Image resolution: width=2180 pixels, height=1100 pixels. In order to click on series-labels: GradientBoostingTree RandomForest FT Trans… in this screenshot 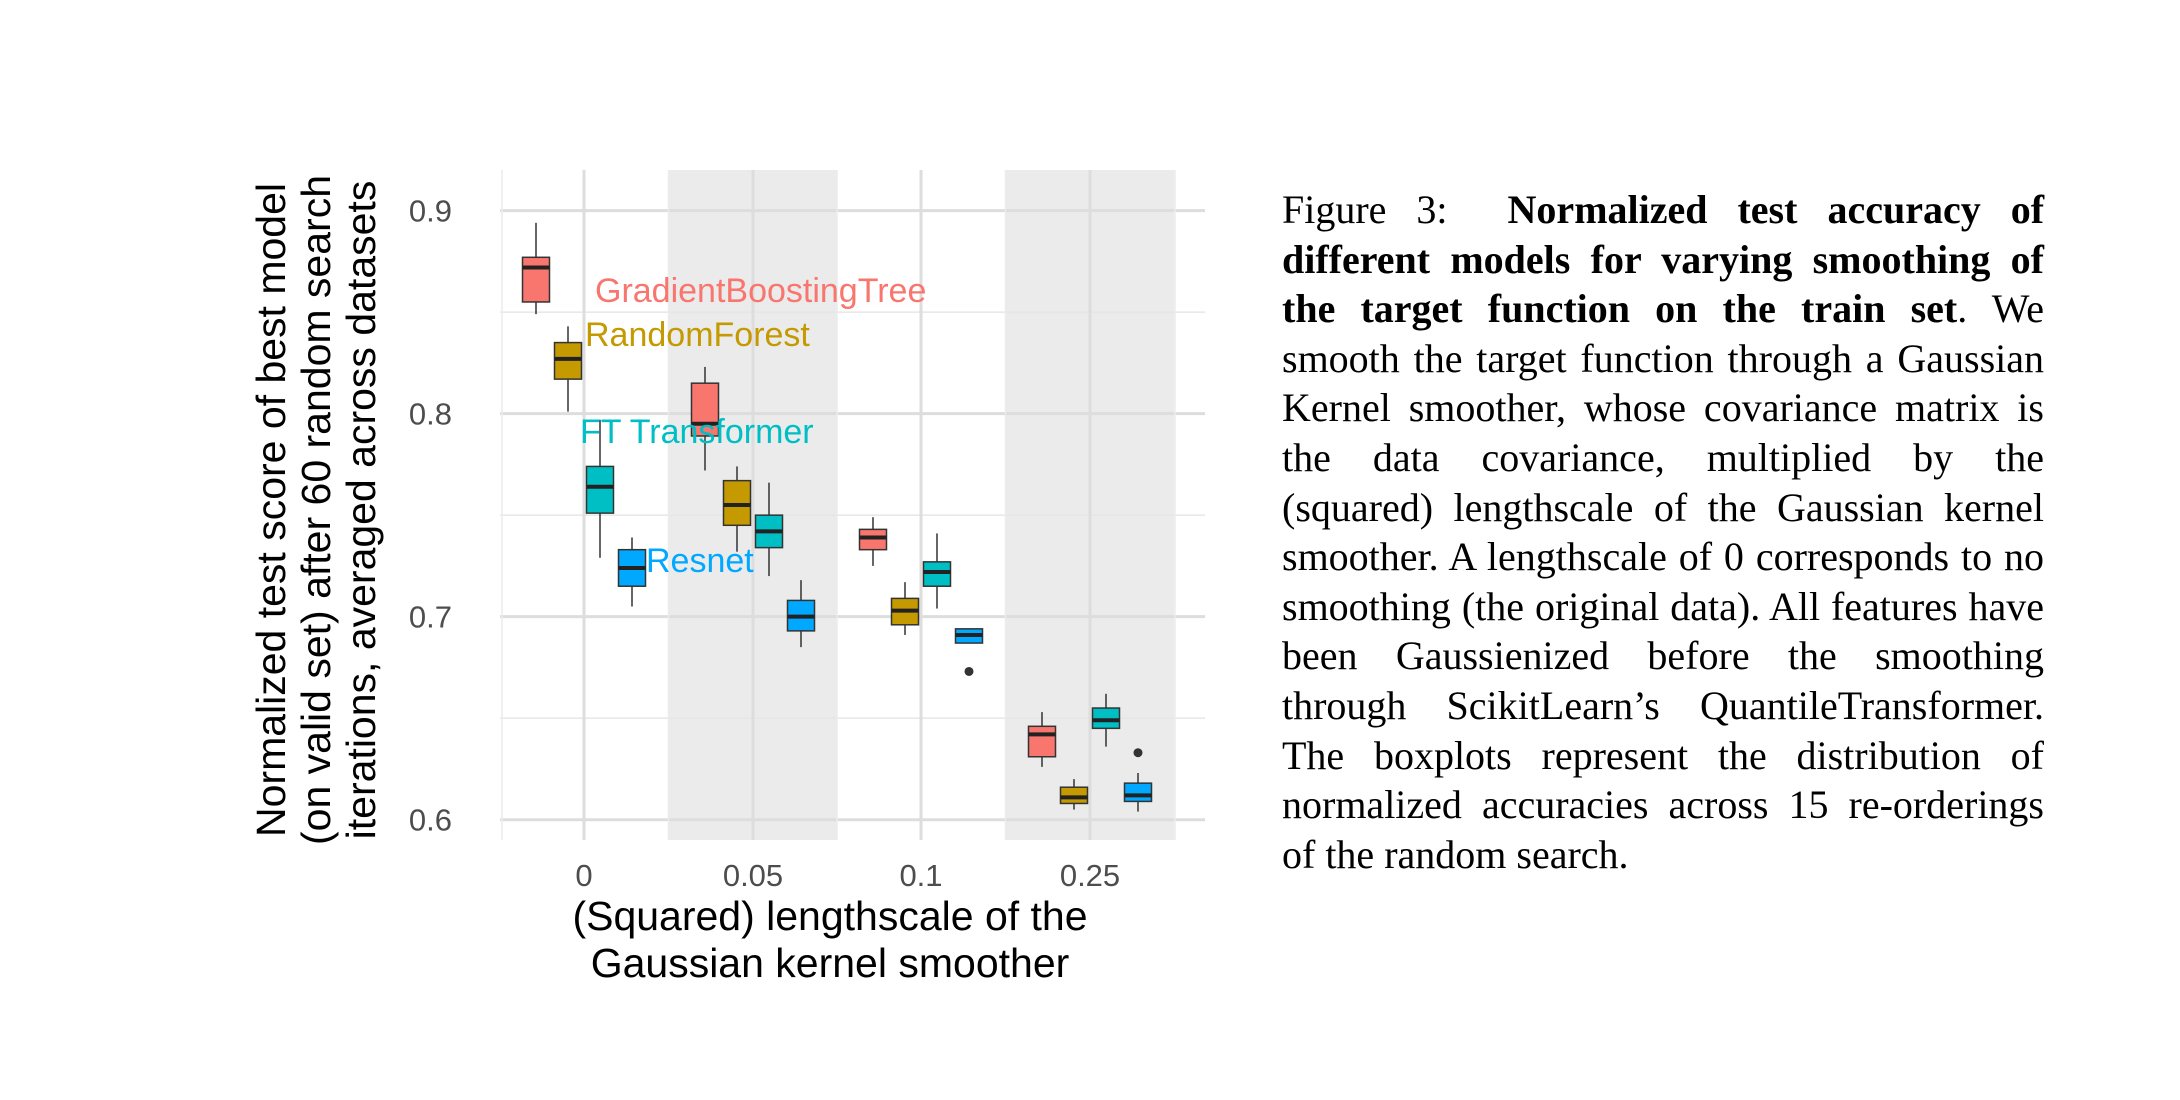, I will do `click(753, 426)`.